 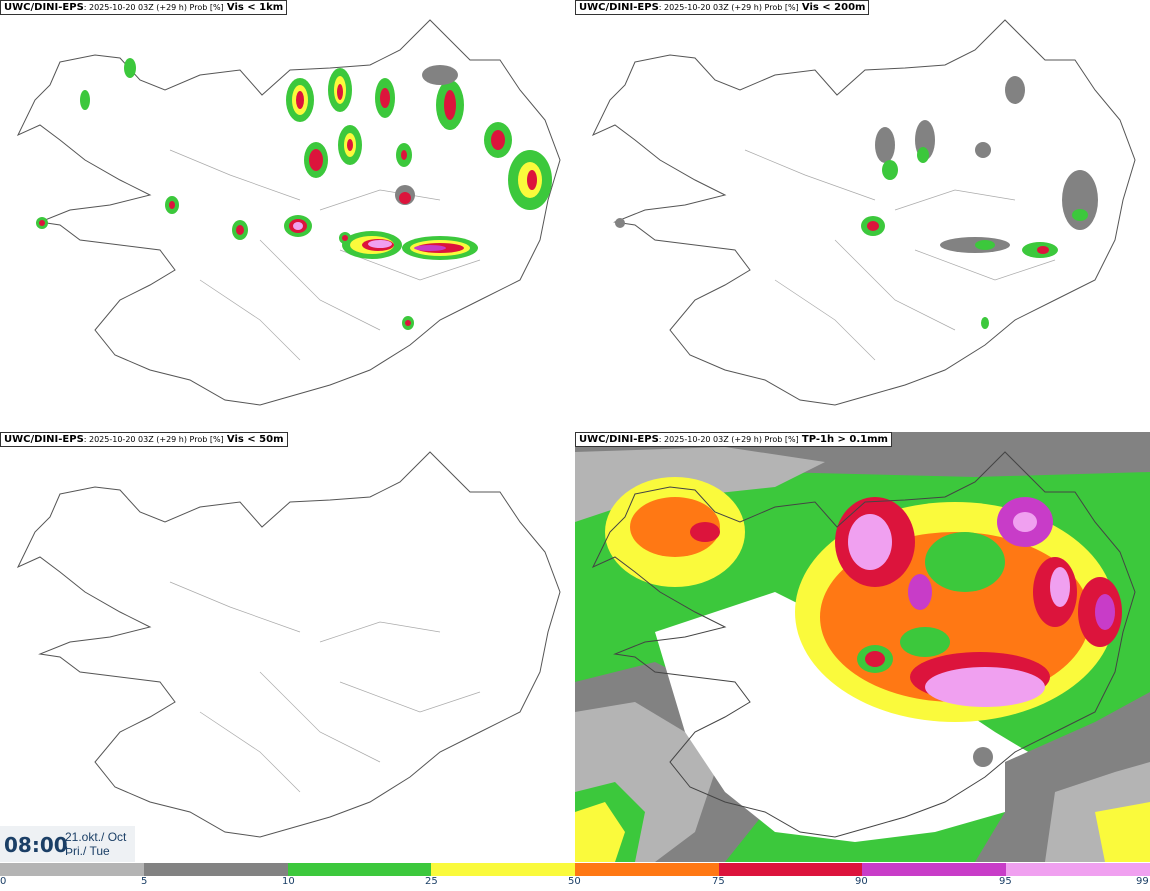 I want to click on valid-date-line1: 21.okt./ Oct, so click(x=96, y=837).